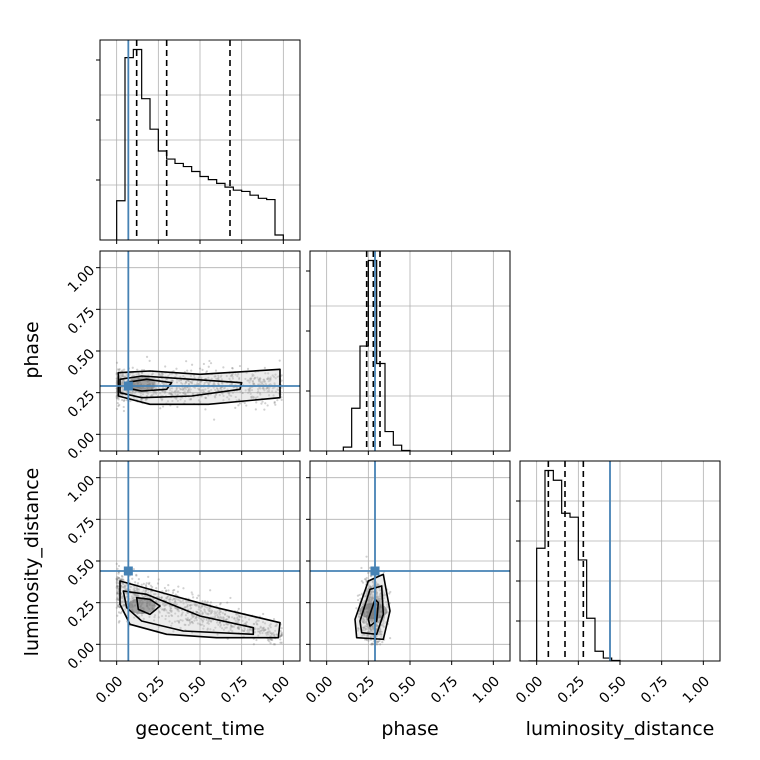  What do you see at coordinates (183, 583) in the screenshot?
I see `panel-luminosity_distance-geocent_time: 0.00 0.25 0.50 0.75 1.000.000.250.500.751.00` at bounding box center [183, 583].